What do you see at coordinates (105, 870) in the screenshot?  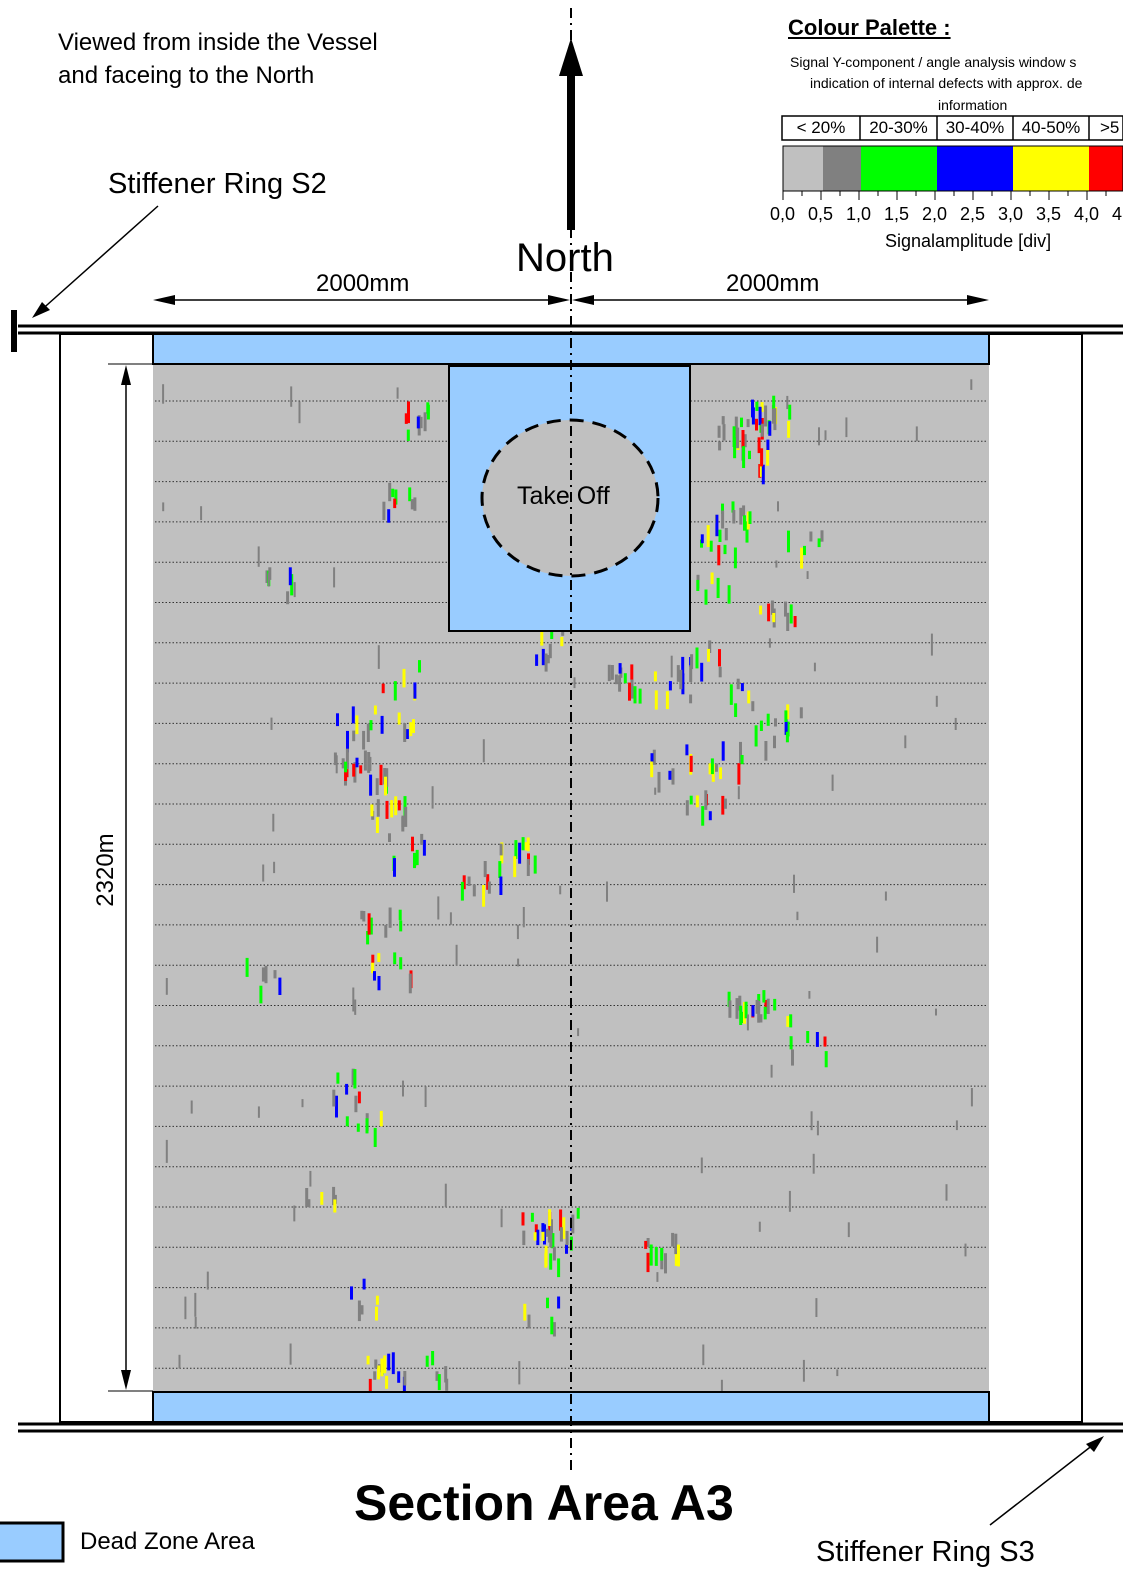 I see `dim-height-label: 2320m` at bounding box center [105, 870].